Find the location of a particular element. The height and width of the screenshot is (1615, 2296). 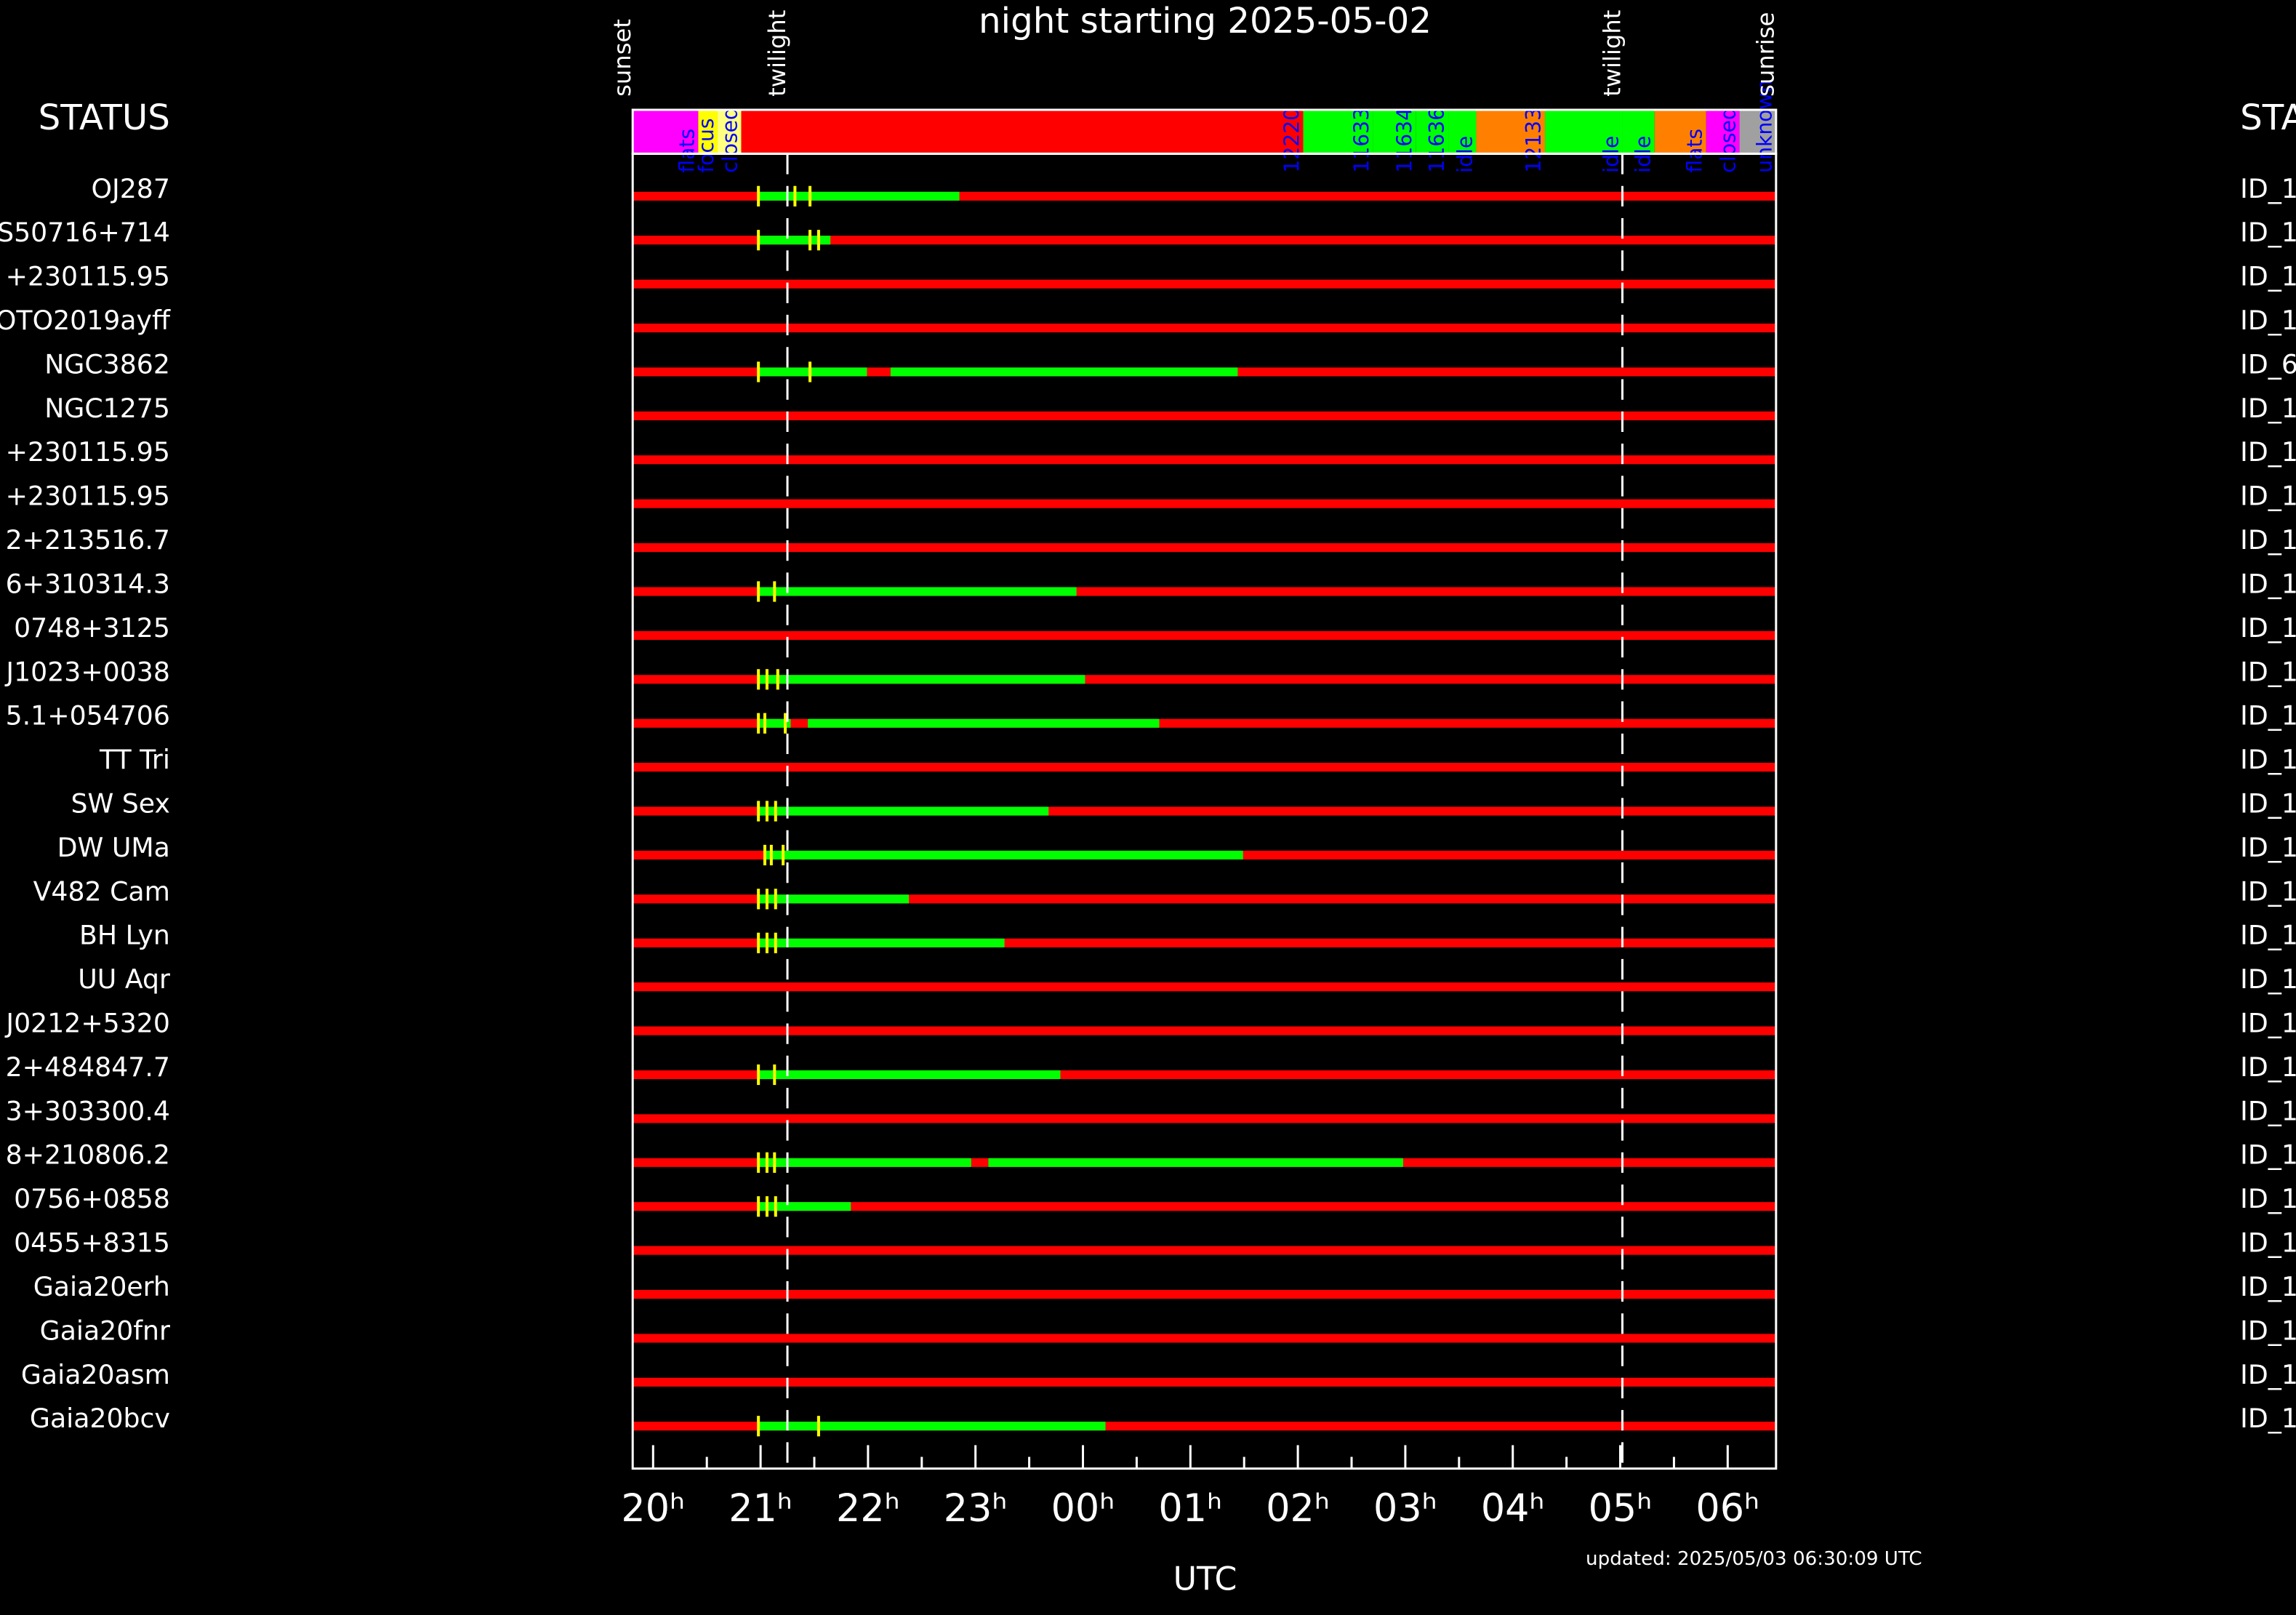

x-tick-label: 05ʰ is located at coordinates (1621, 1508).